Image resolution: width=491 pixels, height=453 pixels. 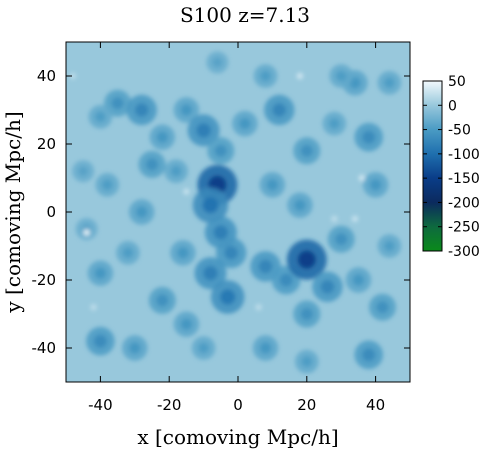 What do you see at coordinates (169, 405) in the screenshot?
I see `x-tick-label: -20` at bounding box center [169, 405].